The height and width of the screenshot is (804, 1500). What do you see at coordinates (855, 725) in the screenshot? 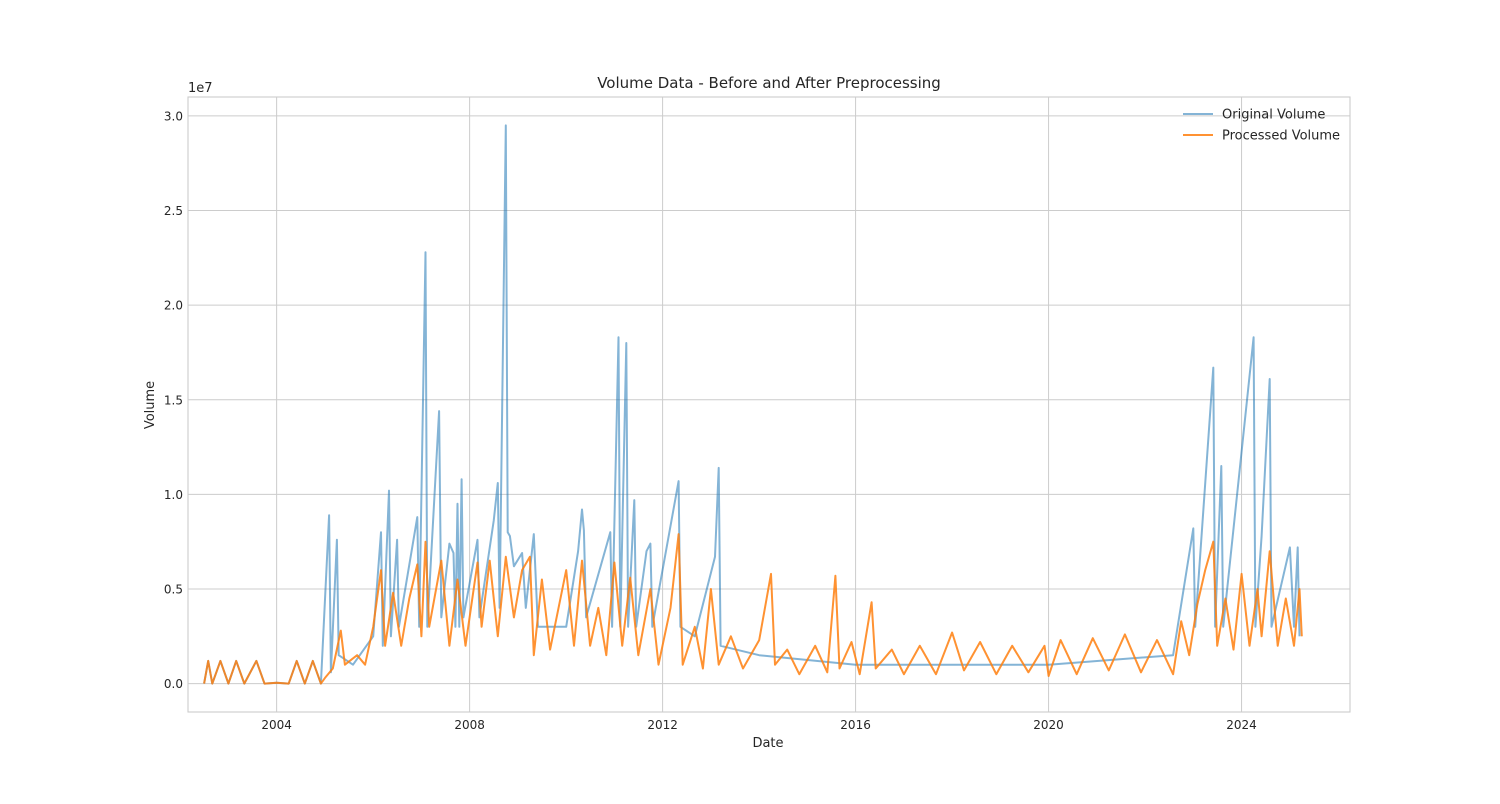
I see `x-tick-label: 2016` at bounding box center [855, 725].